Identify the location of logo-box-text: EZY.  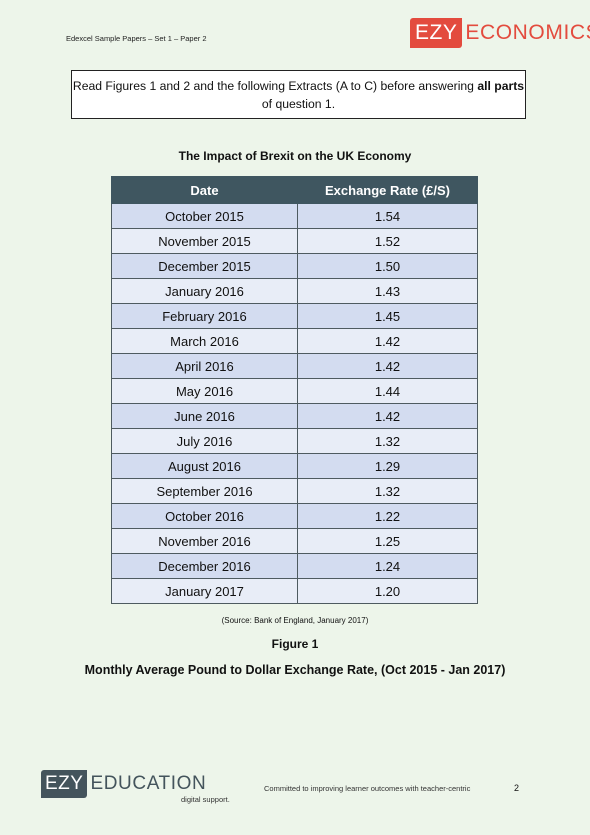
(436, 33).